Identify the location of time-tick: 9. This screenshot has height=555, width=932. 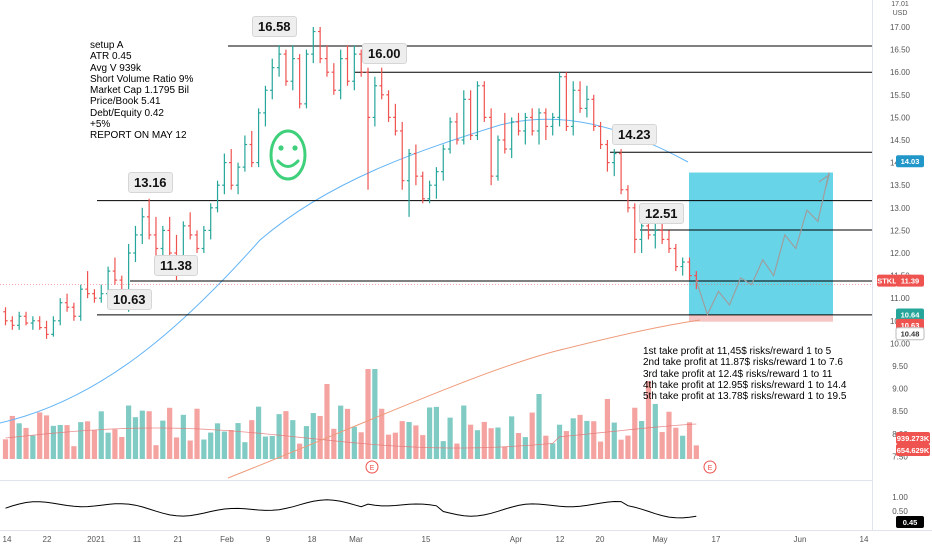
(268, 539).